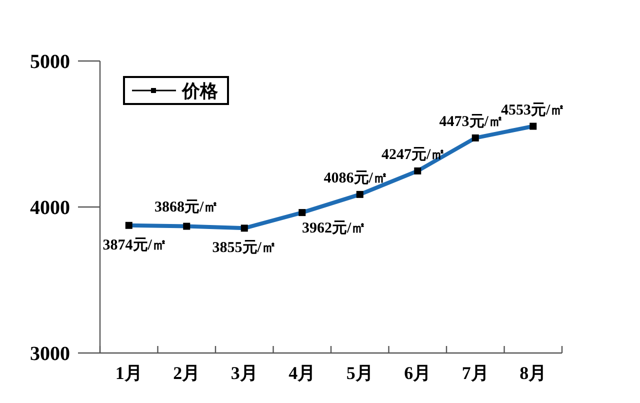  Describe the element at coordinates (128, 373) in the screenshot. I see `x-tick-label: 1月` at that location.